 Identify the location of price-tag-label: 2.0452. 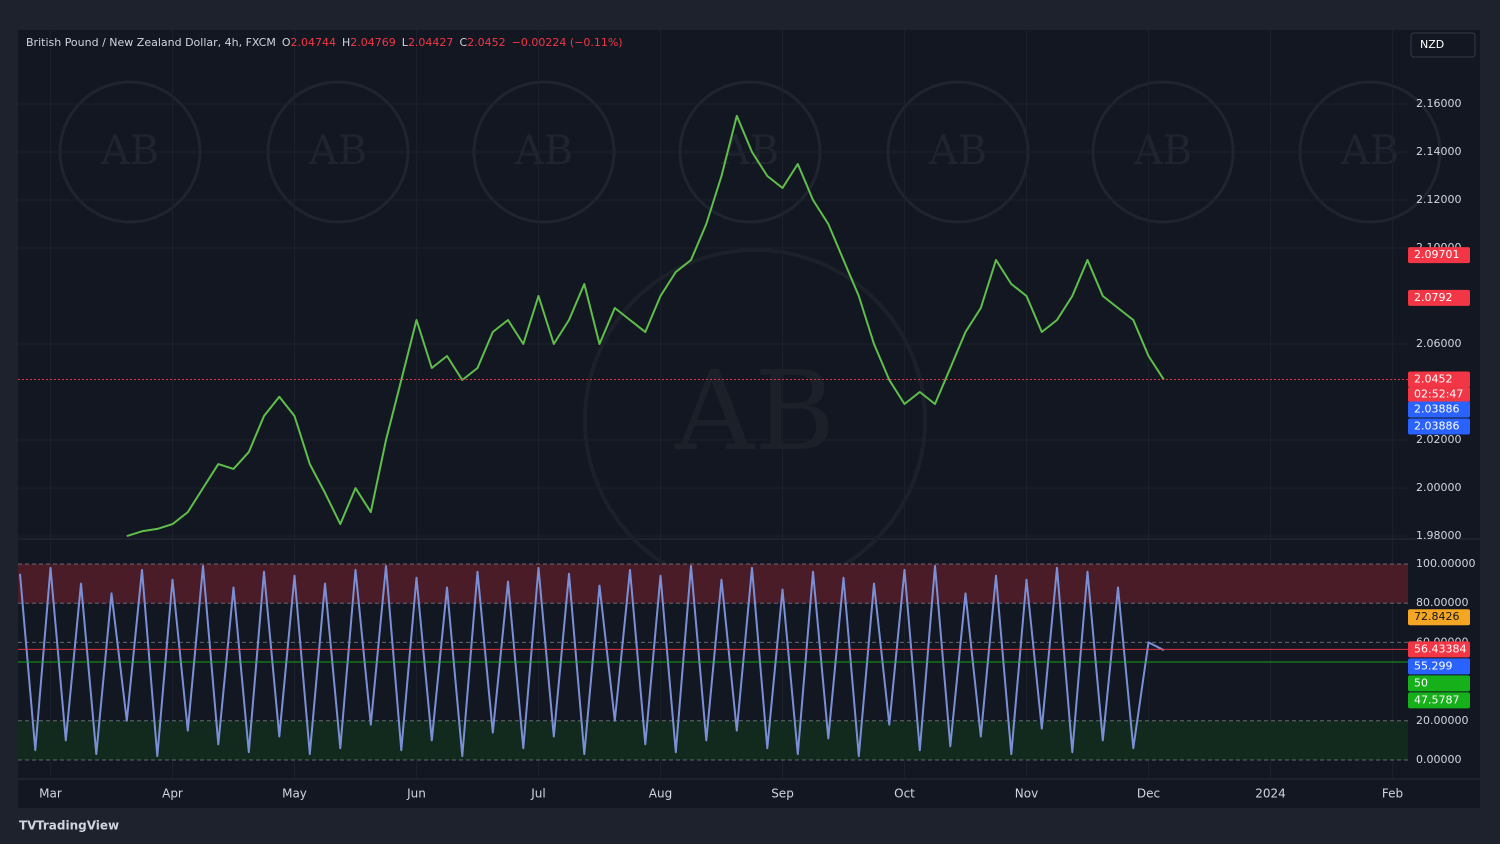
(1433, 379).